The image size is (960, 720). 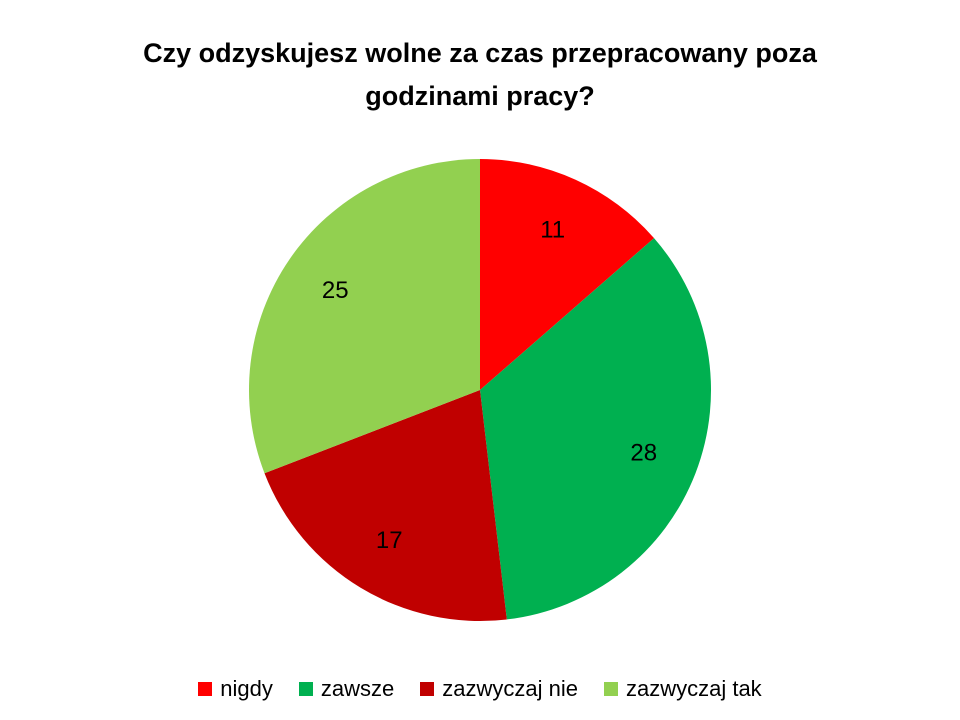 I want to click on data-label-zazwyczaj-tak: 25, so click(x=335, y=290).